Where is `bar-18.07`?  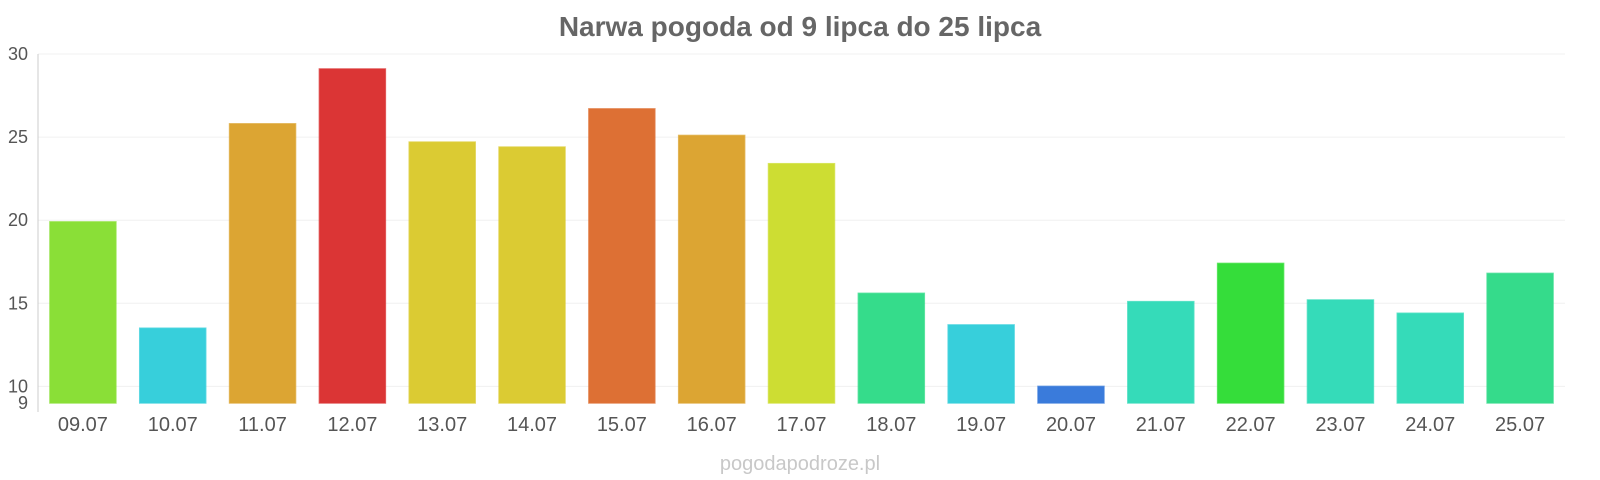
bar-18.07 is located at coordinates (891, 348).